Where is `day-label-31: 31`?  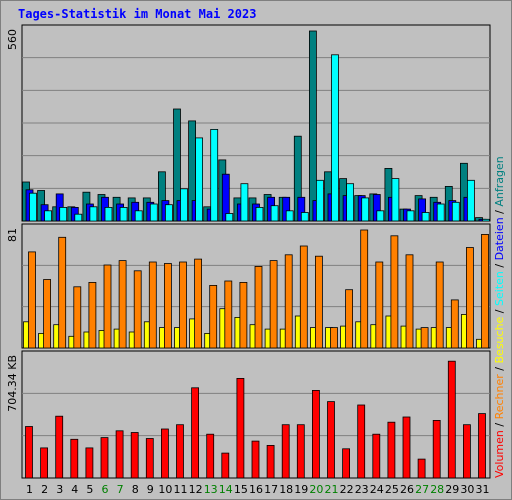 day-label-31: 31 is located at coordinates (483, 489).